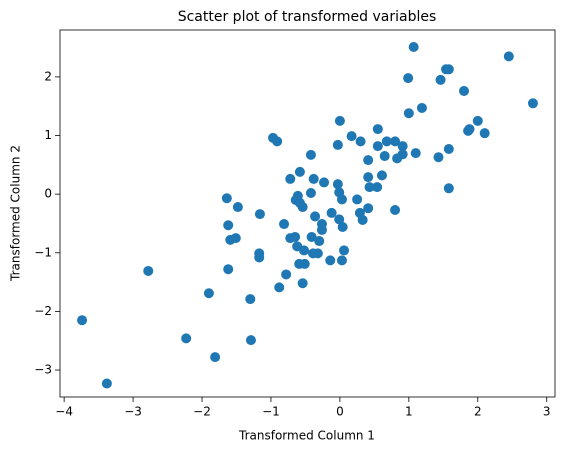  What do you see at coordinates (43, 311) in the screenshot?
I see `y-tick-label: −2` at bounding box center [43, 311].